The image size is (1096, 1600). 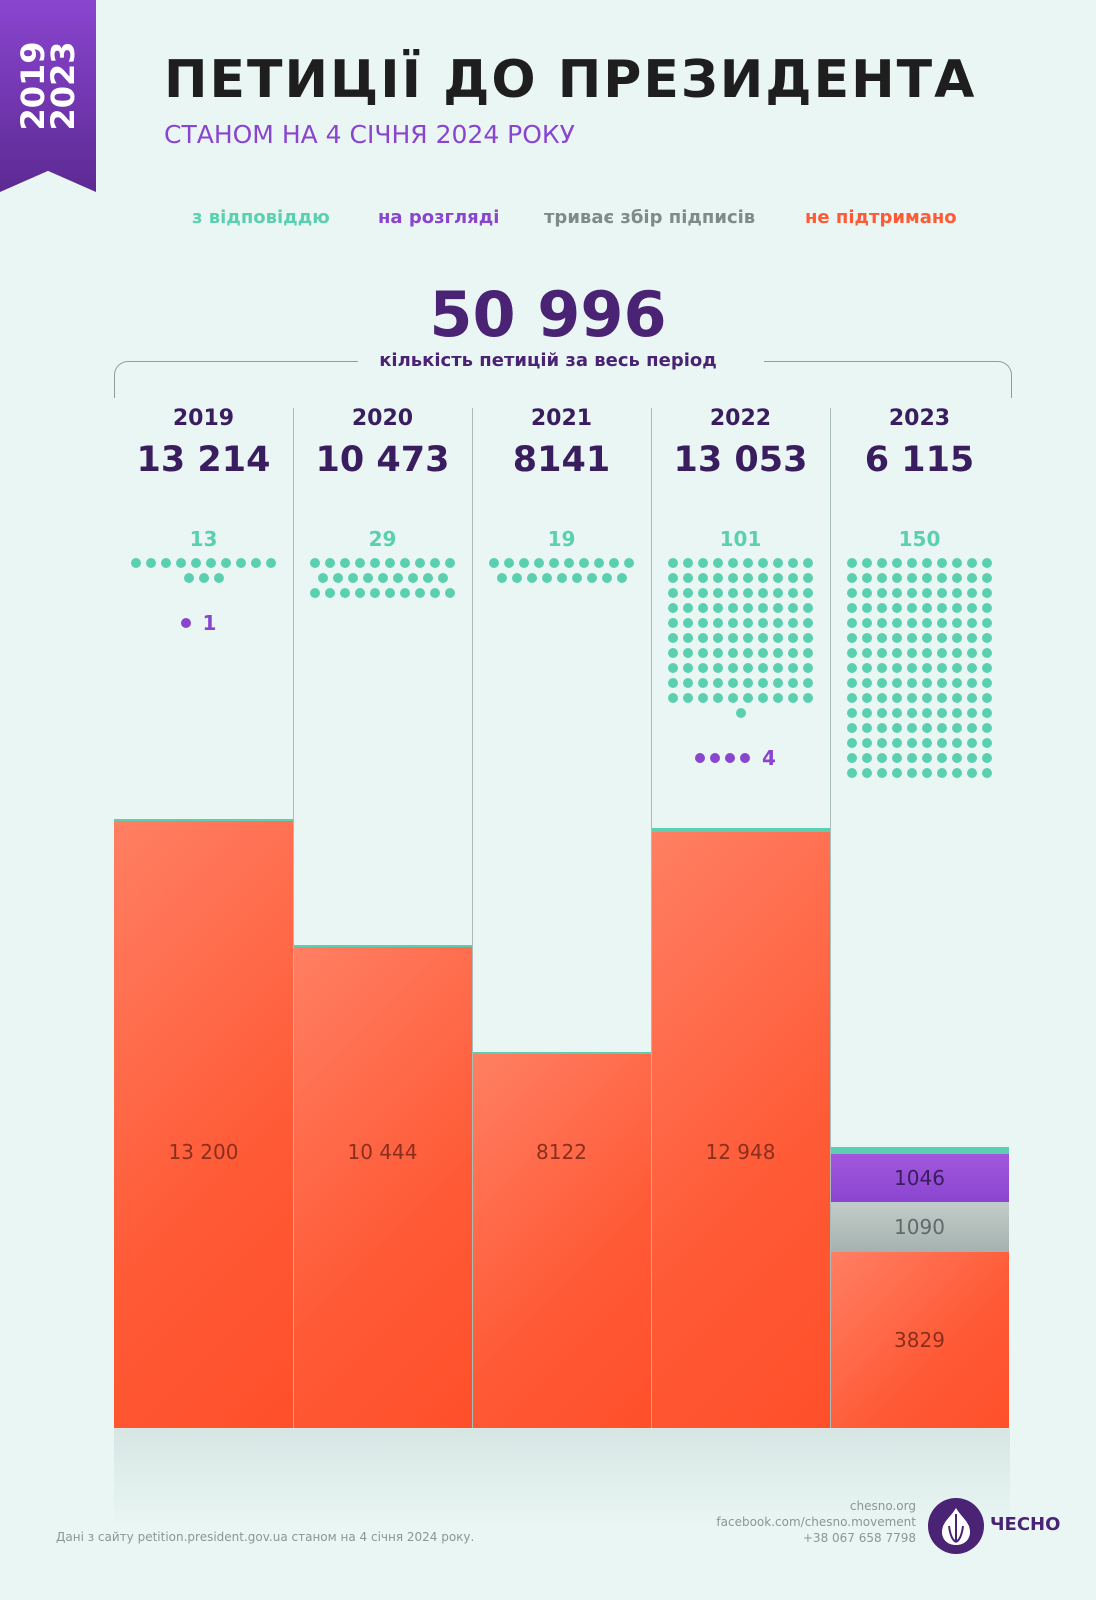 I want to click on review-dot, so click(x=745, y=758).